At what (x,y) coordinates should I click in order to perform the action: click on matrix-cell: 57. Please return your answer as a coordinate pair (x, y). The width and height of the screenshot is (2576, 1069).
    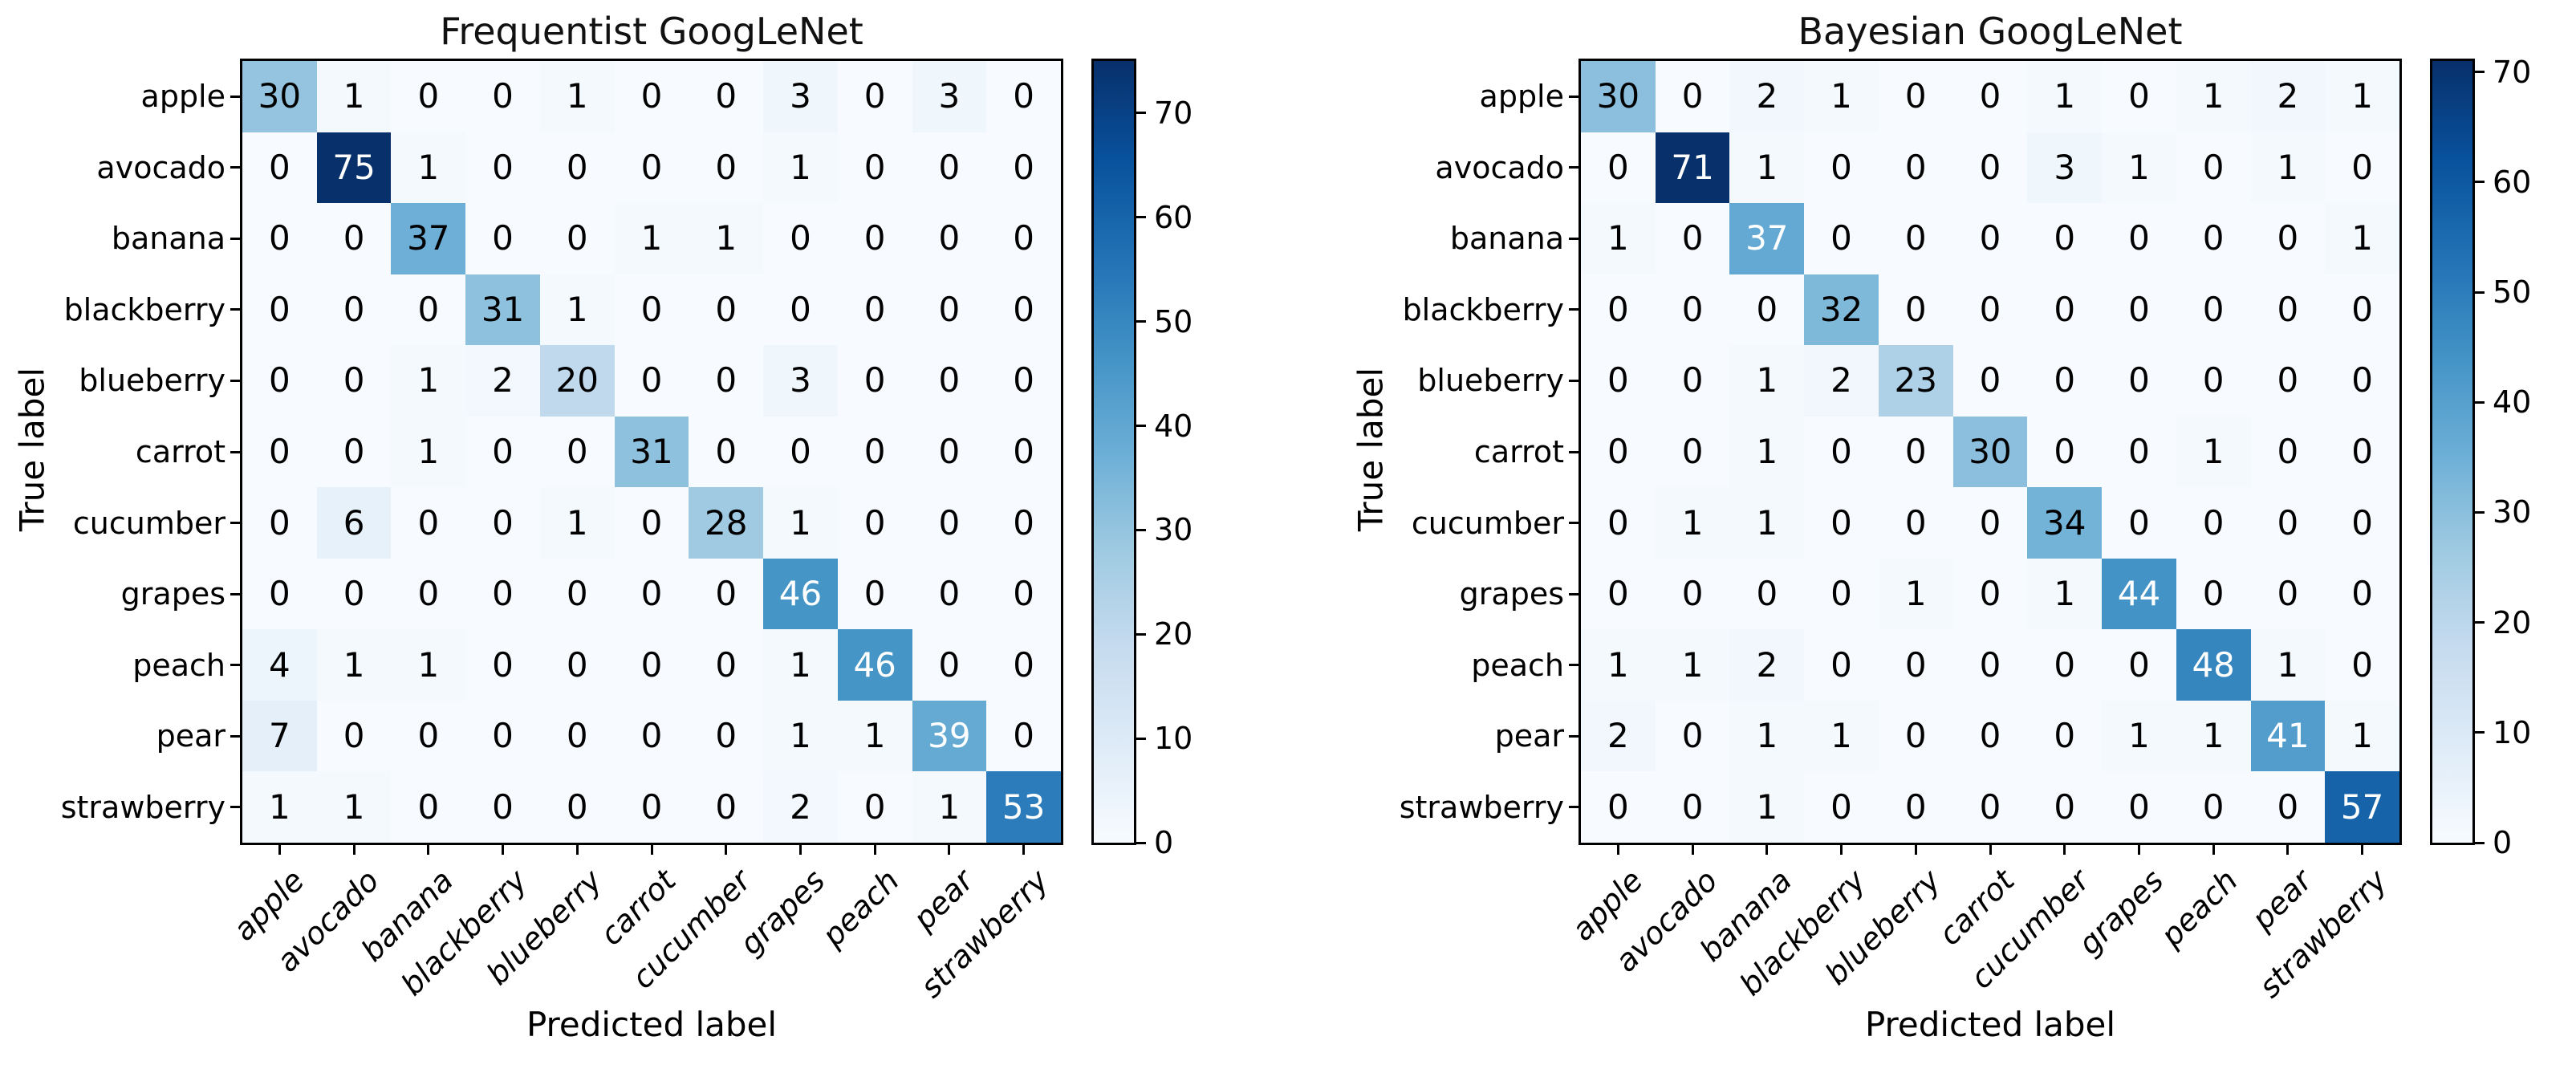
    Looking at the image, I should click on (2362, 807).